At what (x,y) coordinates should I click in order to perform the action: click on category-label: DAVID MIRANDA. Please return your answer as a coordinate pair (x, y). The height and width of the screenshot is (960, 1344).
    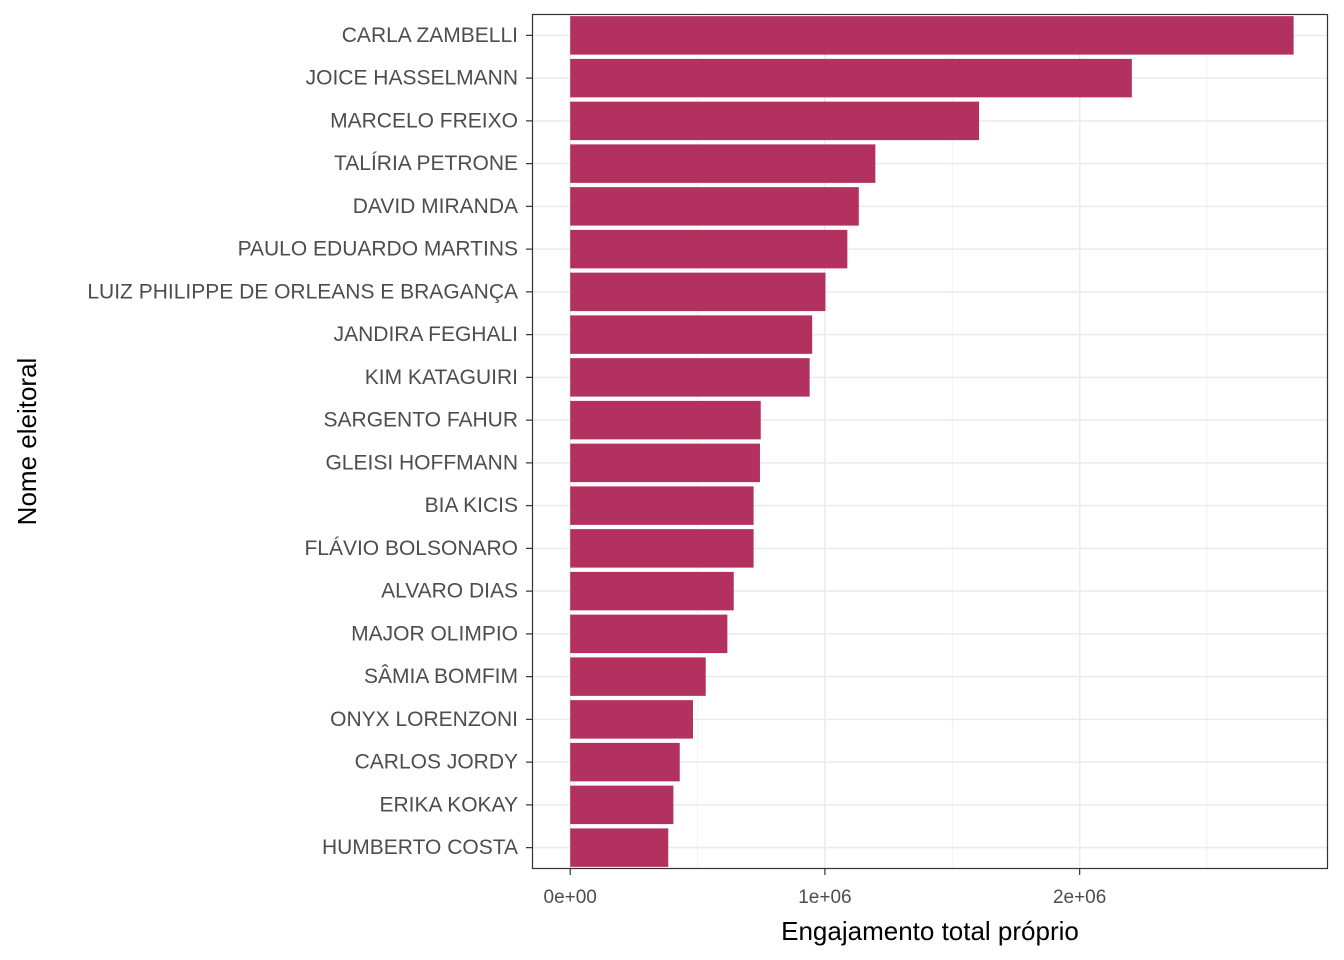
    Looking at the image, I should click on (435, 206).